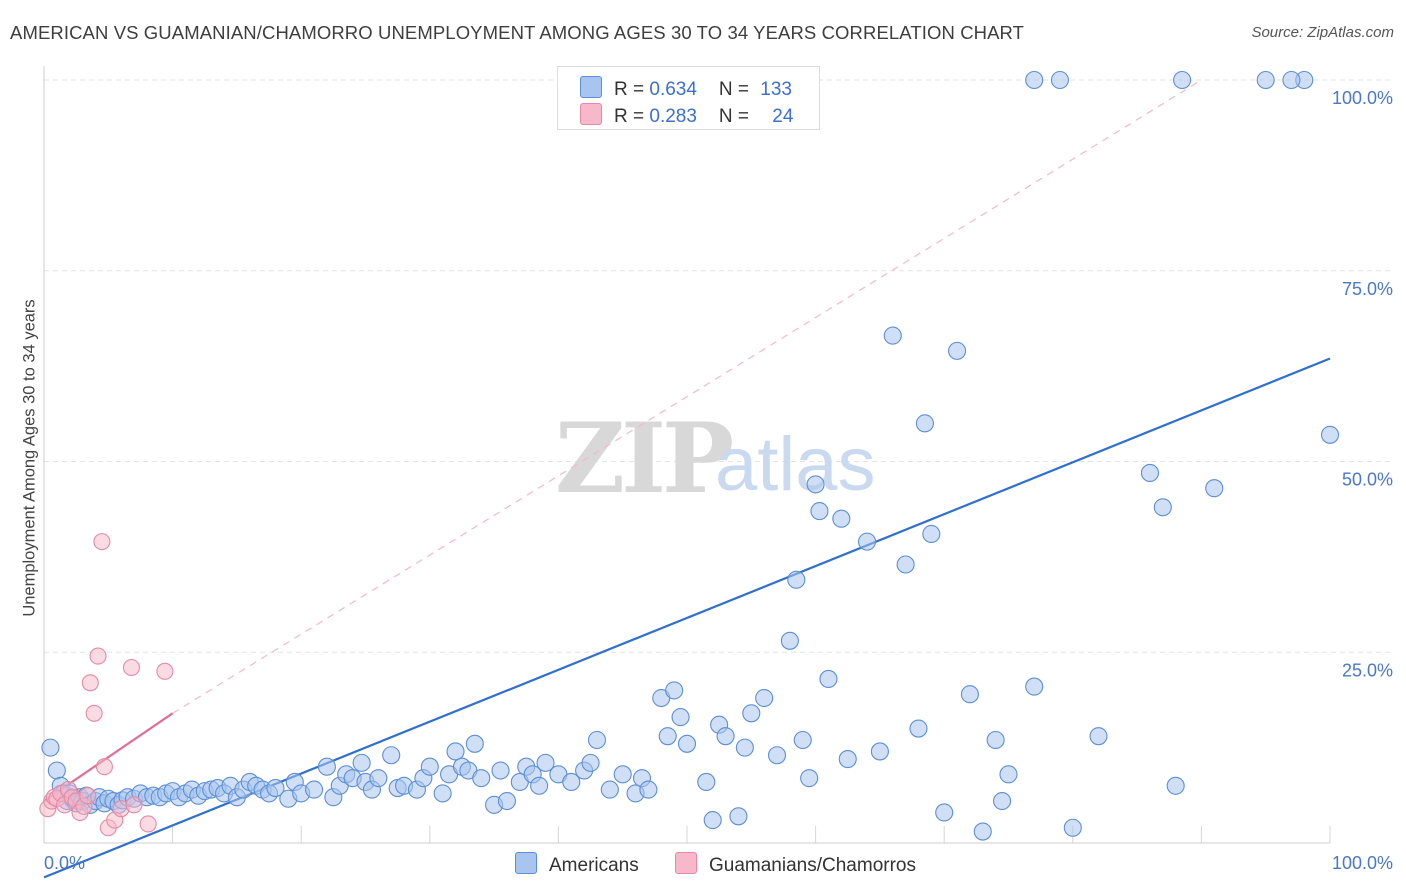 The height and width of the screenshot is (892, 1406). I want to click on y-tick-label: 25.0%, so click(1367, 670).